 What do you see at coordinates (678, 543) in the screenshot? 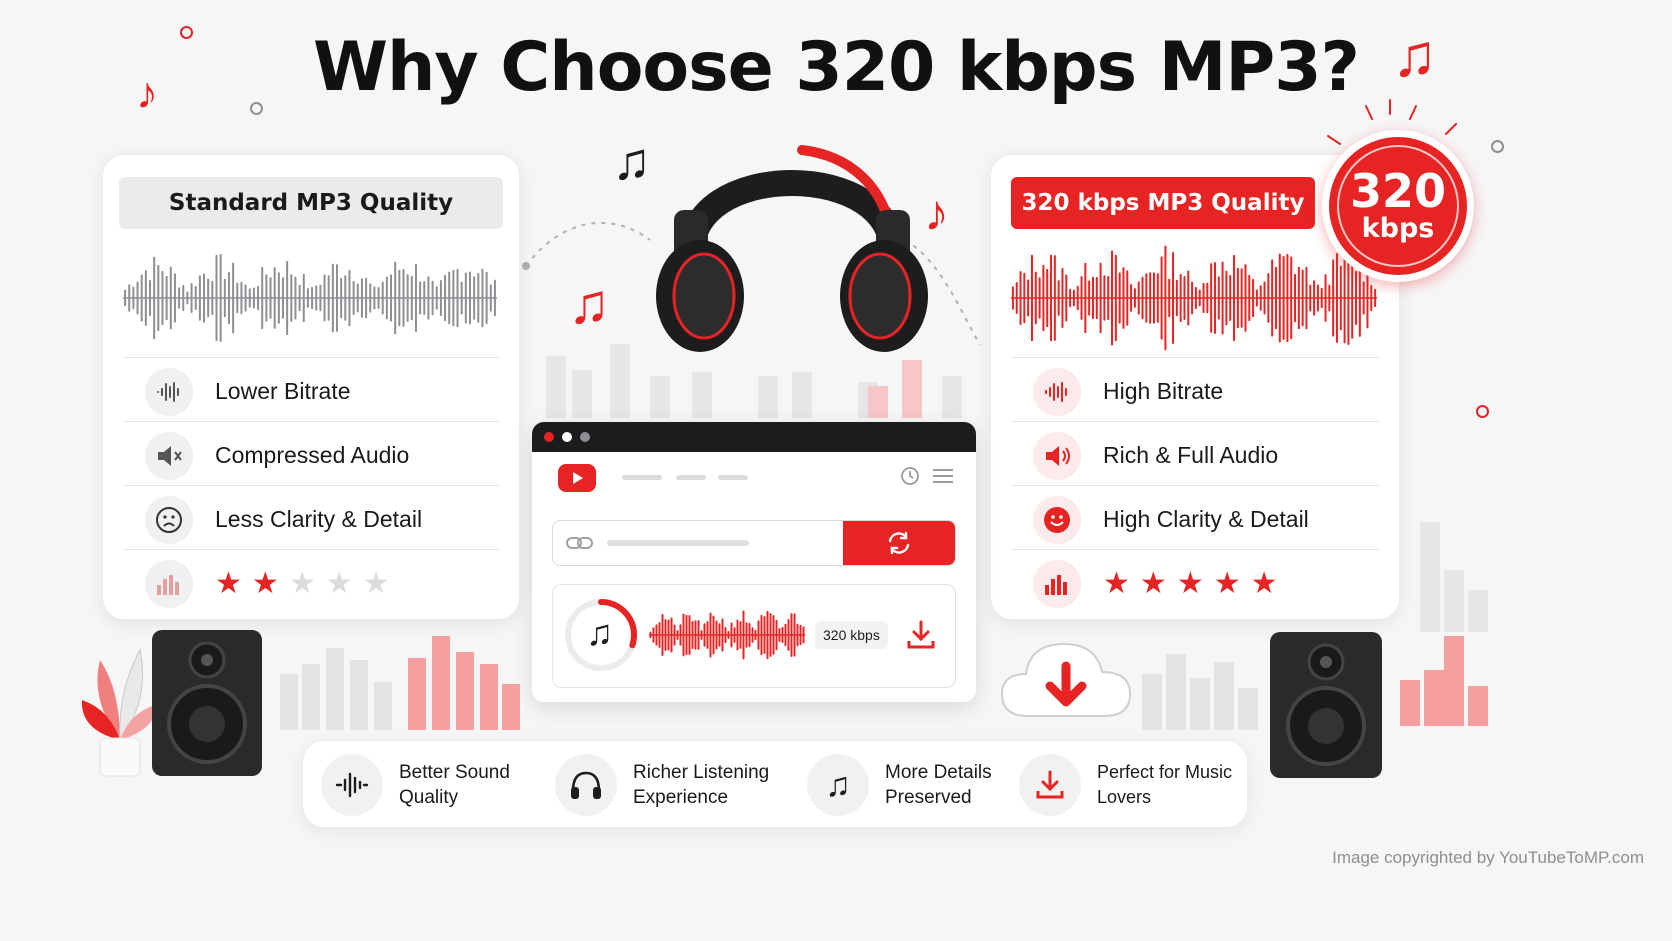
I see `url-placeholder` at bounding box center [678, 543].